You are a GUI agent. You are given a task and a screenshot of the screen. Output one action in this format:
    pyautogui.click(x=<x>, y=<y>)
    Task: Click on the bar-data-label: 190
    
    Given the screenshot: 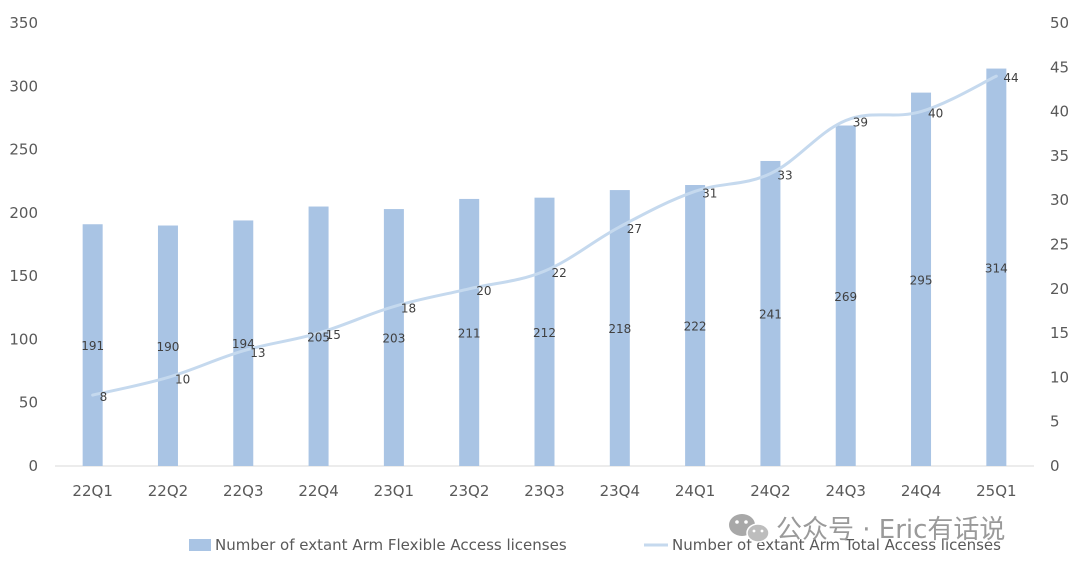 What is the action you would take?
    pyautogui.click(x=168, y=347)
    